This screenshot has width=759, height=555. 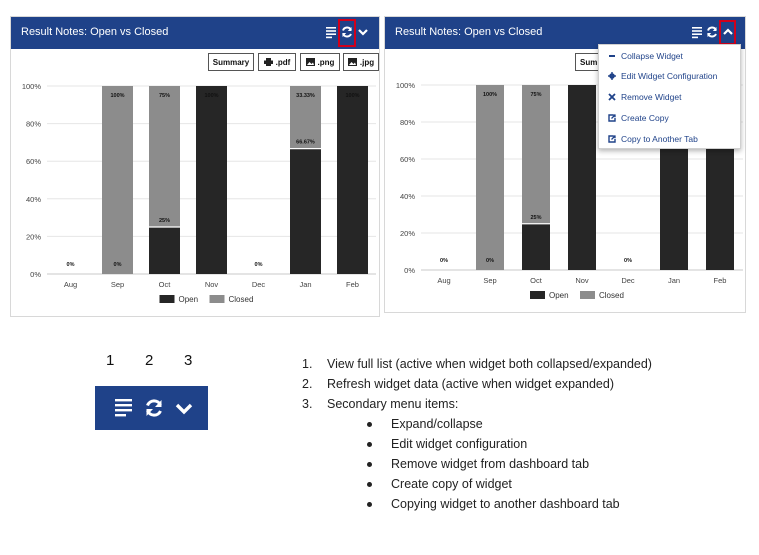 What do you see at coordinates (659, 139) in the screenshot?
I see `menu-item-label: Copy to Another Tab` at bounding box center [659, 139].